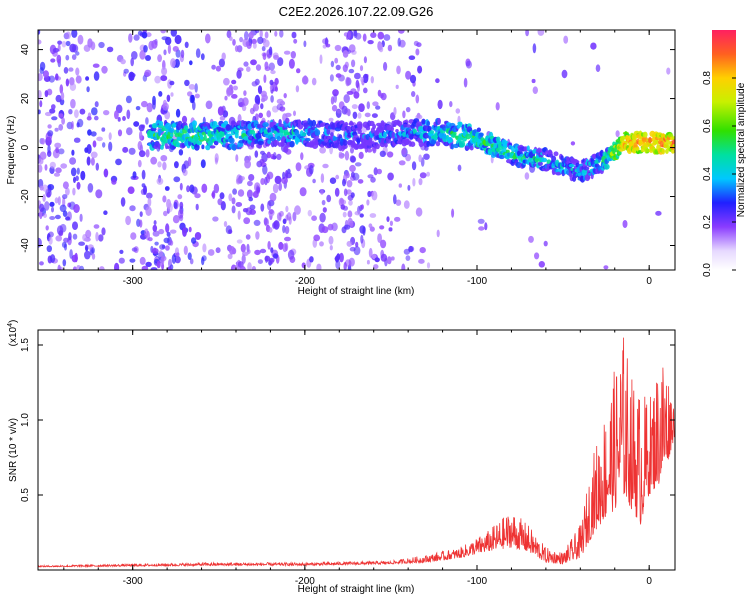  I want to click on top-y-tick-label: 0, so click(25, 147).